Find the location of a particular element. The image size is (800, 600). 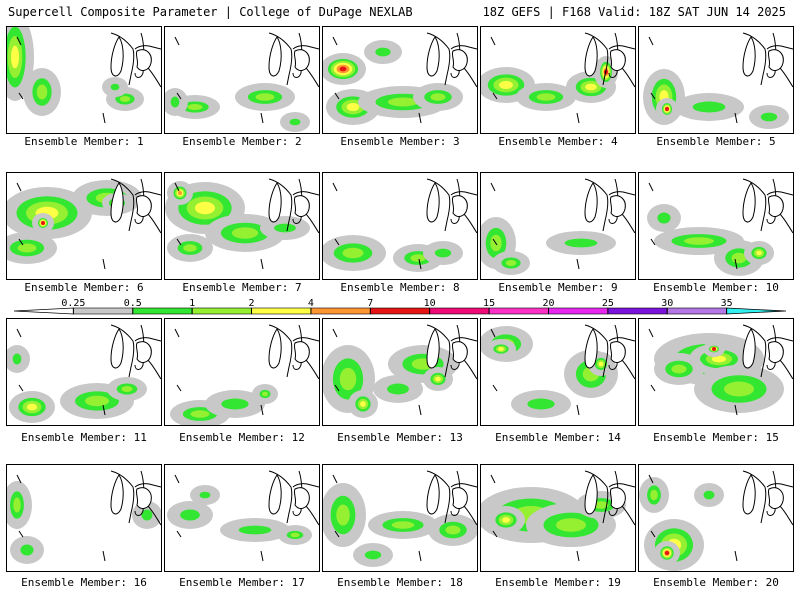

ensemble-member-label: Ensemble Member: 1 is located at coordinates (84, 141).